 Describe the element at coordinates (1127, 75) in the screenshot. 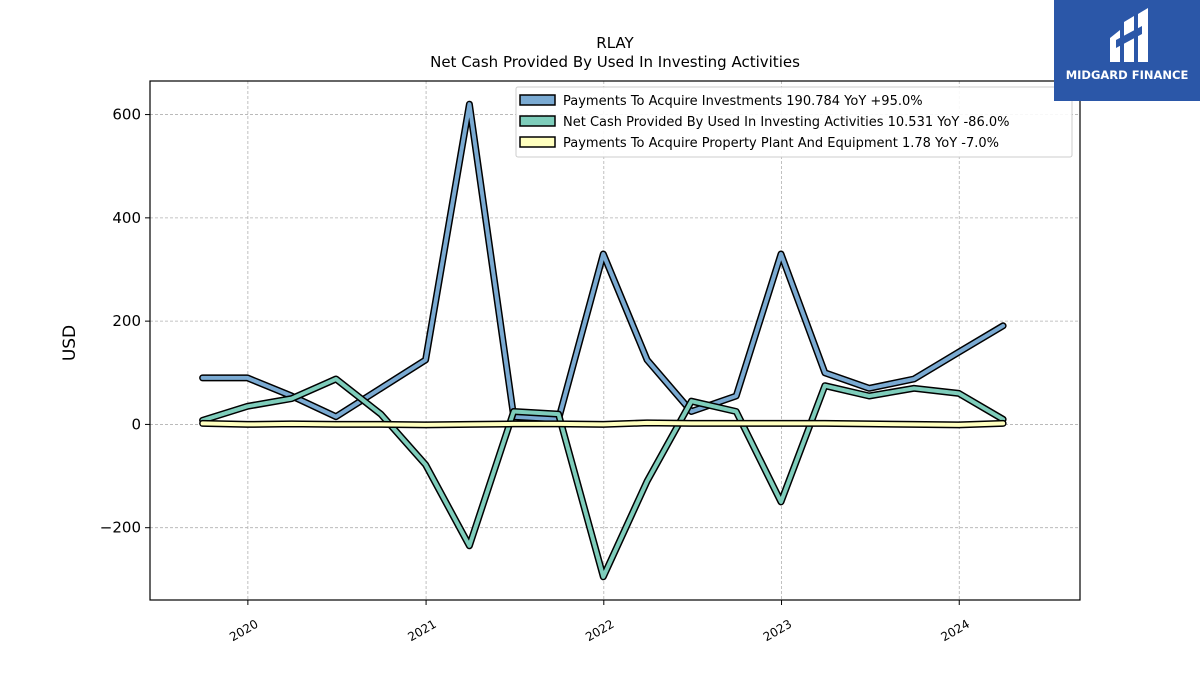

I see `brand-name: MIDGARD FINANCE` at that location.